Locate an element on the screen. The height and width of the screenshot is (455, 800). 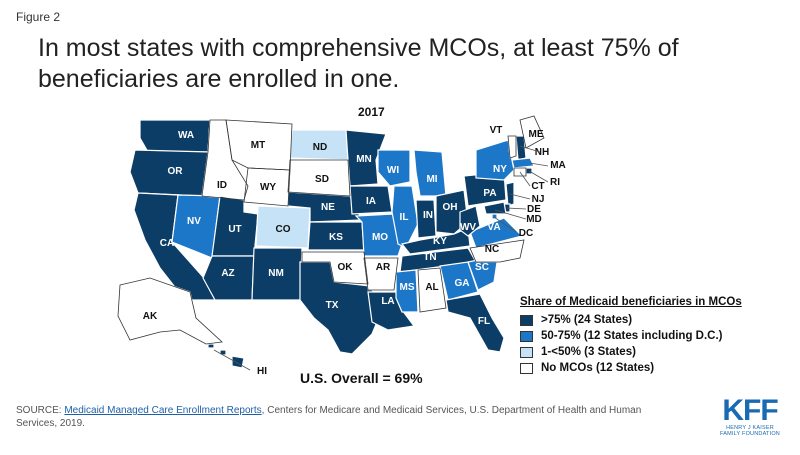
state-label-ga: GA is located at coordinates (462, 283).